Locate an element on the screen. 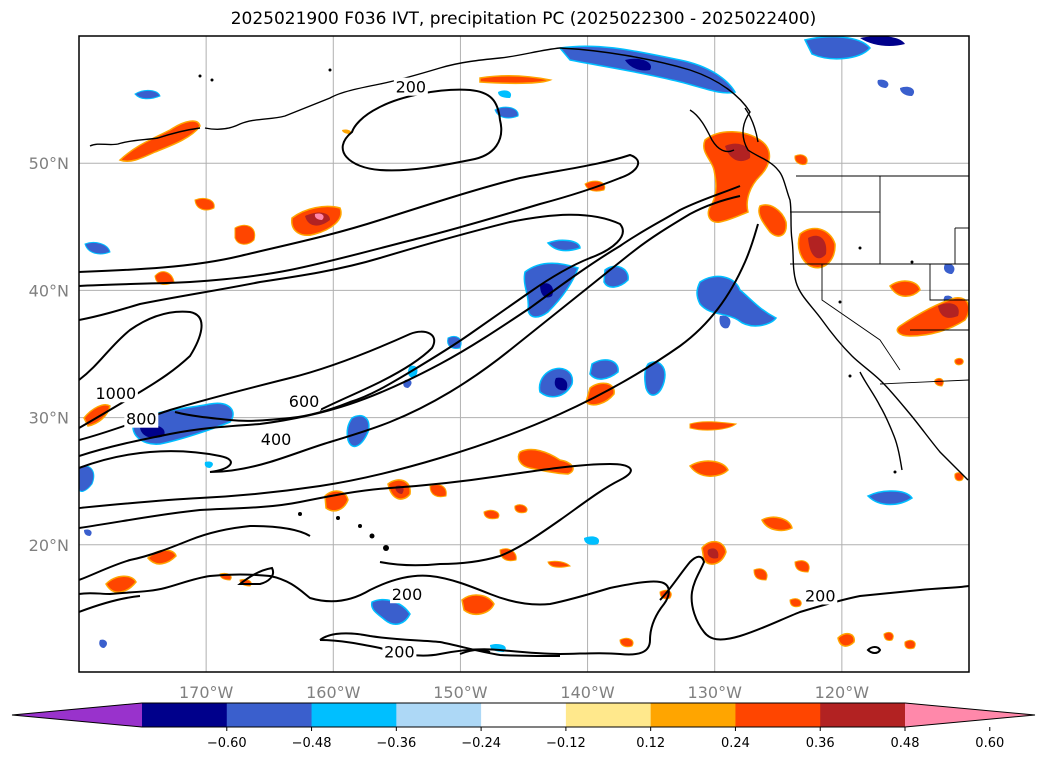 This screenshot has width=1047, height=765. ivt-contour-label: 1000 is located at coordinates (116, 393).